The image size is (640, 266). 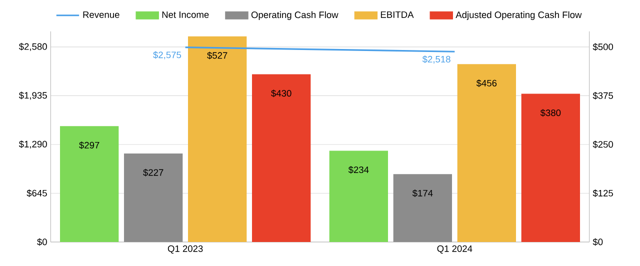 I want to click on y-tick-label: $2,580, so click(x=32, y=46).